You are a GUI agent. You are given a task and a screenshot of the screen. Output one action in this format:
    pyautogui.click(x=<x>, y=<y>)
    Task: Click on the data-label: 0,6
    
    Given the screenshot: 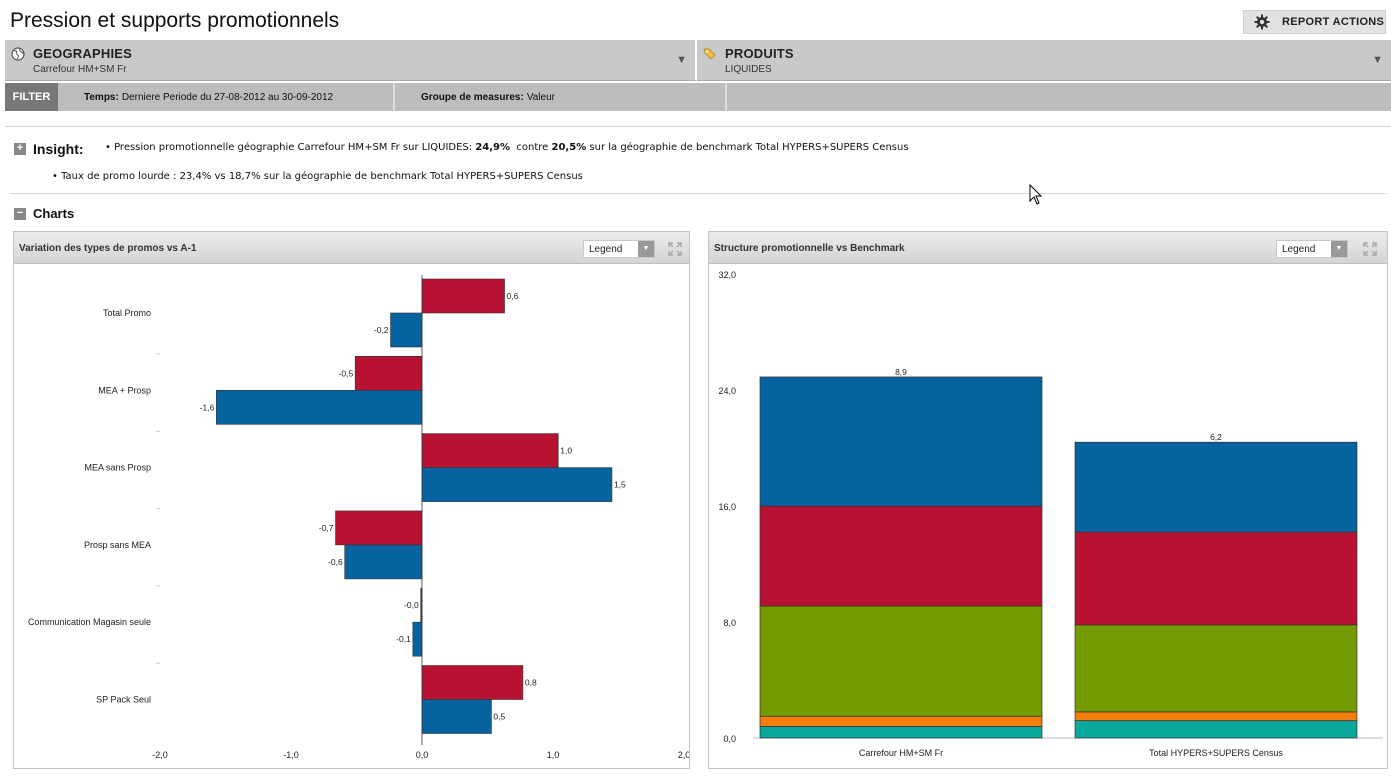 What is the action you would take?
    pyautogui.click(x=513, y=296)
    